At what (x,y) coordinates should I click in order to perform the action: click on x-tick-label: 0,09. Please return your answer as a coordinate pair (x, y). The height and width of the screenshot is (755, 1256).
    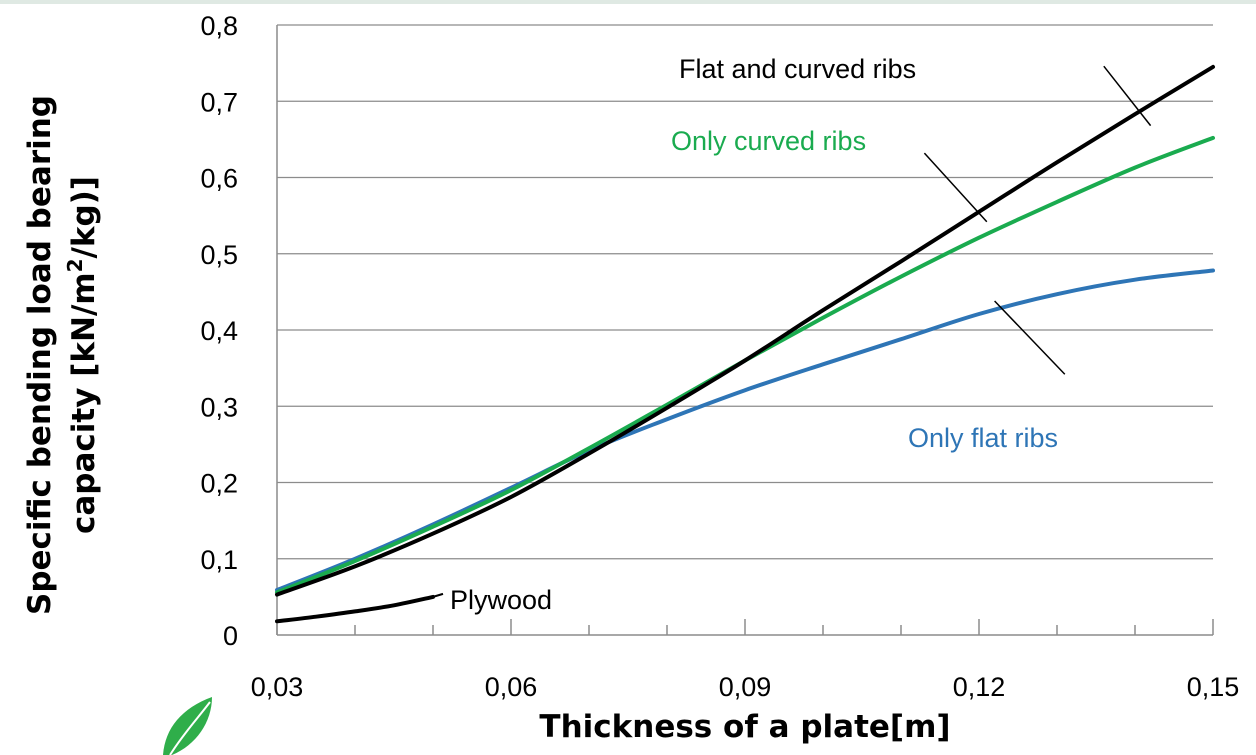
    Looking at the image, I should click on (745, 687).